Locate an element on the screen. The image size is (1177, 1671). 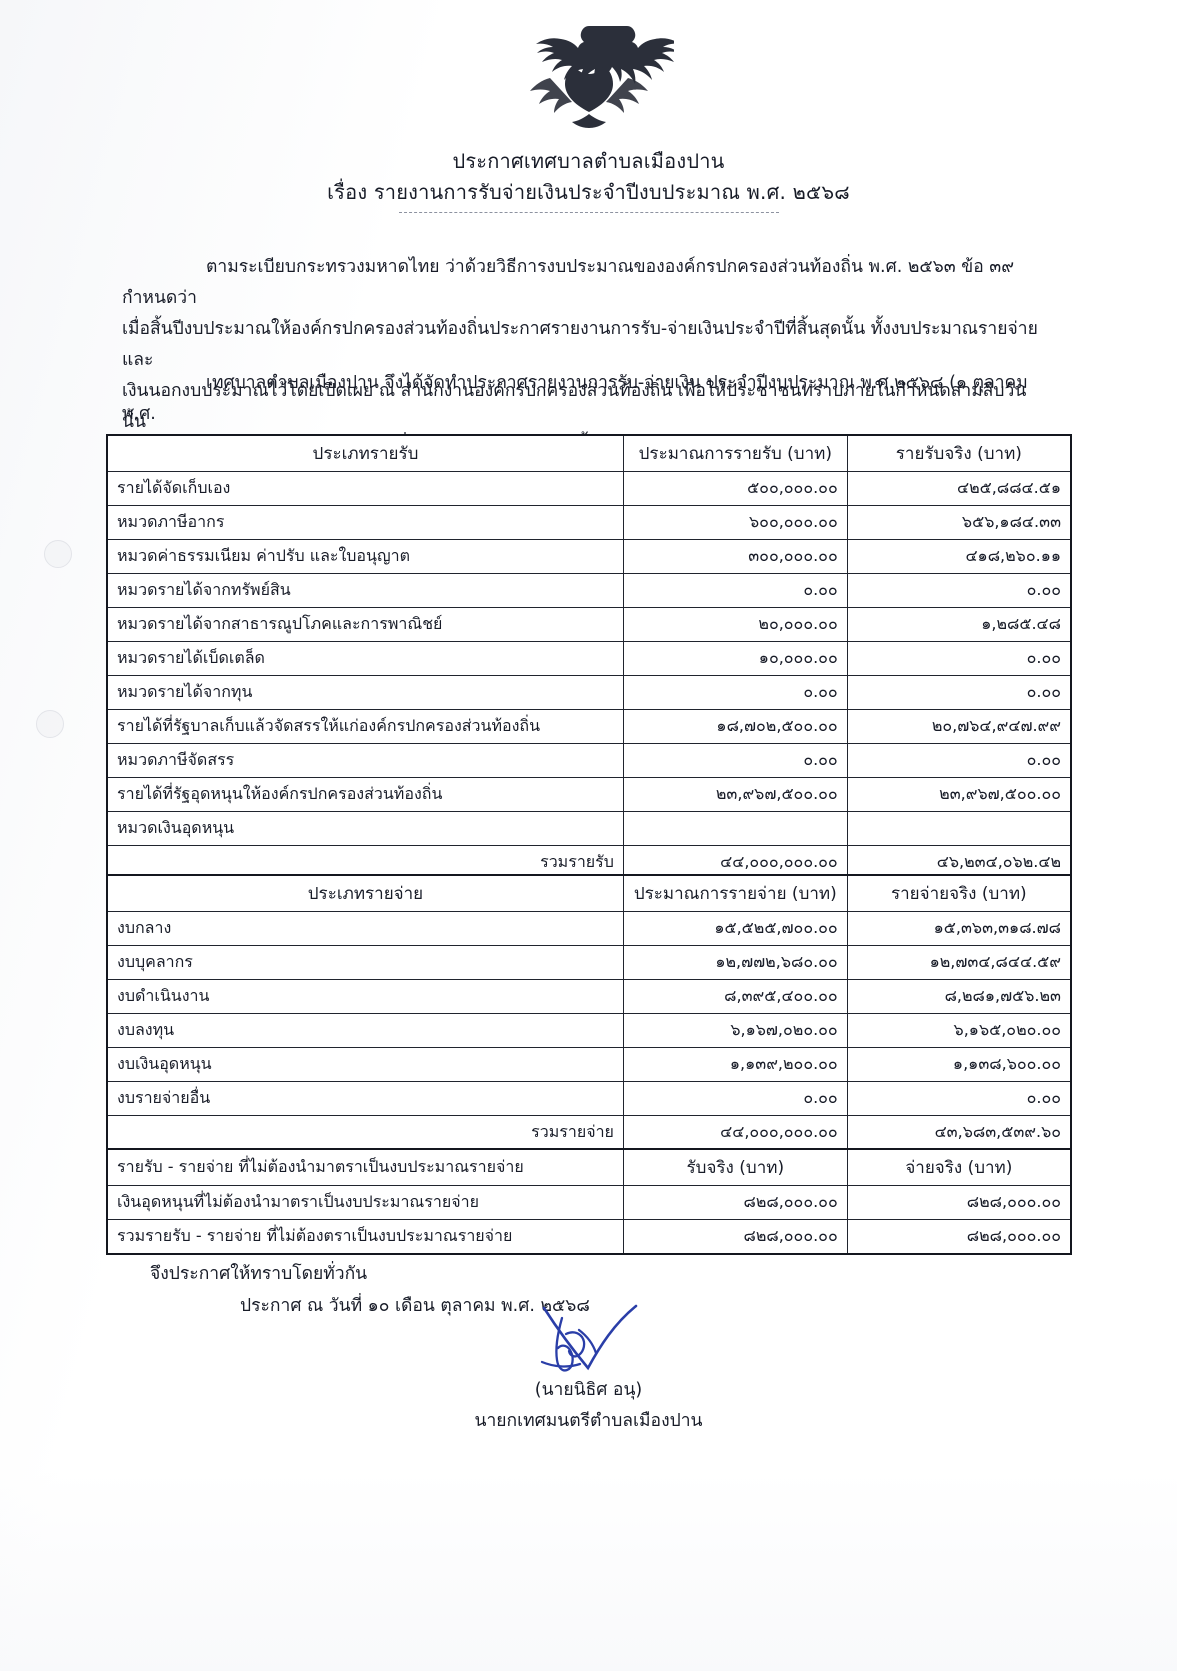
offbudget-col-paid: จ่ายจริง (บาท) is located at coordinates (959, 1167).